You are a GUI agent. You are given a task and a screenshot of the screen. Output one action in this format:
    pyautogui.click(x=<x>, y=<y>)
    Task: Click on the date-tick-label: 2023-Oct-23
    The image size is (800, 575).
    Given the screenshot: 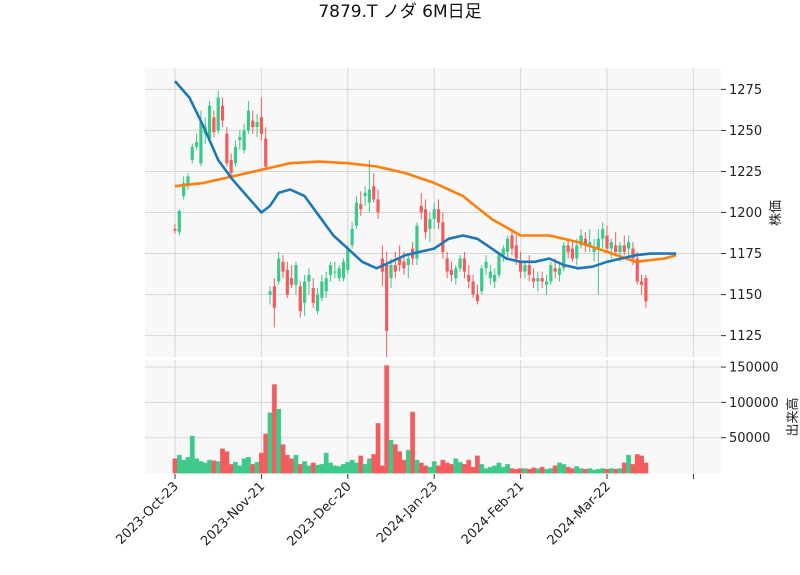 What is the action you would take?
    pyautogui.click(x=147, y=513)
    